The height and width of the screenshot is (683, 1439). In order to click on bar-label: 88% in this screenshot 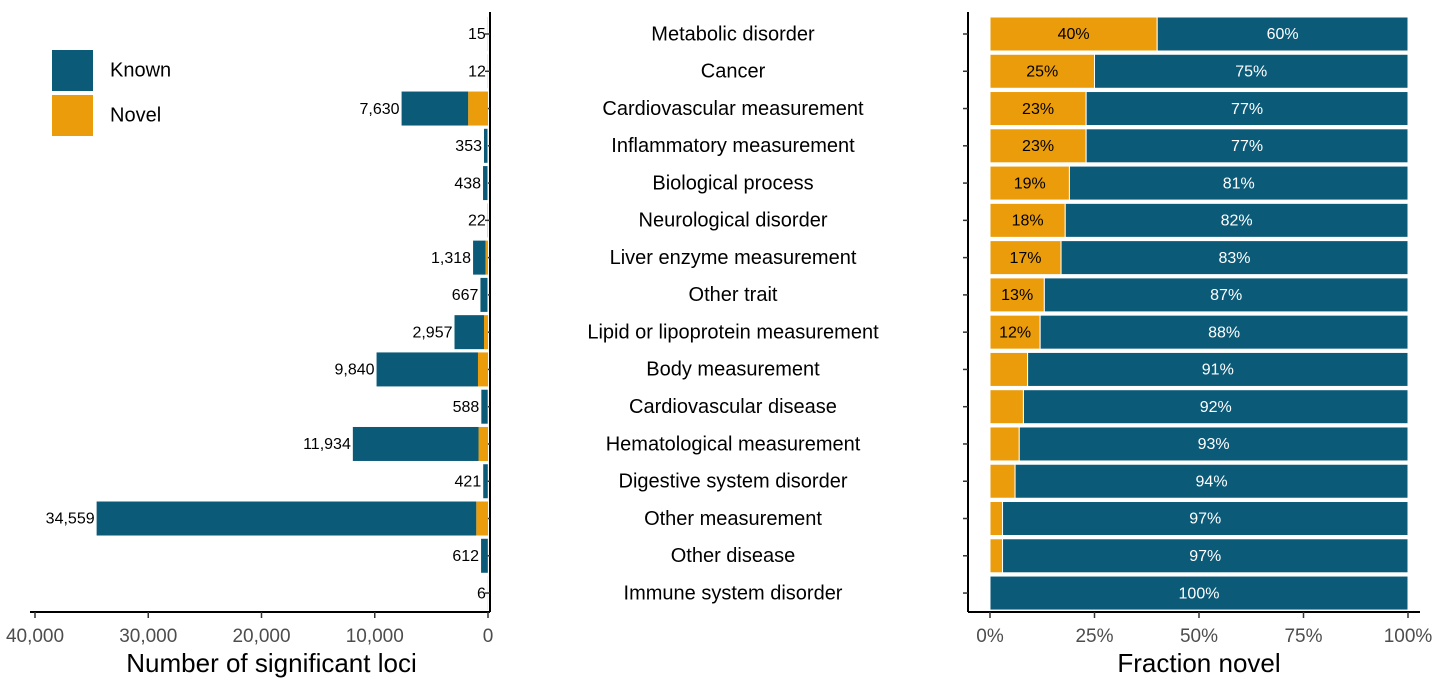, I will do `click(1224, 332)`.